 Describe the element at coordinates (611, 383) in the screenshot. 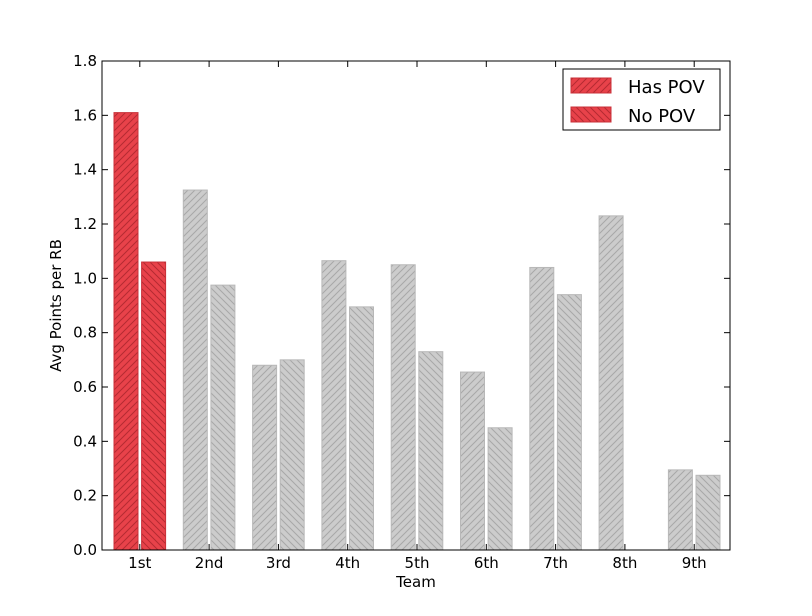

I see `bar-8th-has-pov` at that location.